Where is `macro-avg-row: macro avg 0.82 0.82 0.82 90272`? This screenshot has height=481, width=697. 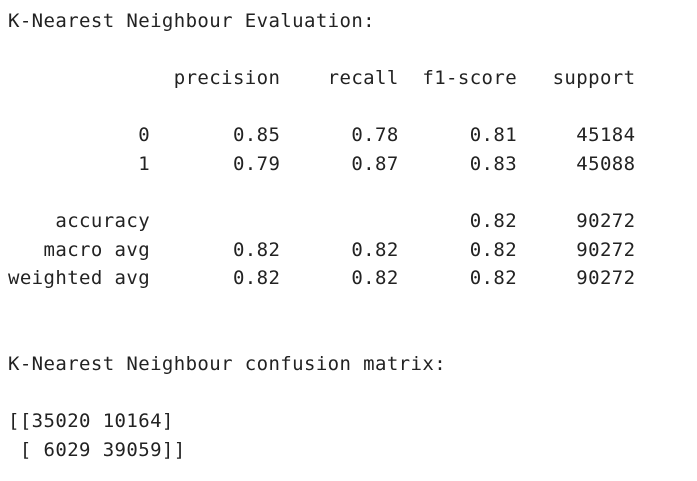
macro-avg-row: macro avg 0.82 0.82 0.82 90272 is located at coordinates (322, 249).